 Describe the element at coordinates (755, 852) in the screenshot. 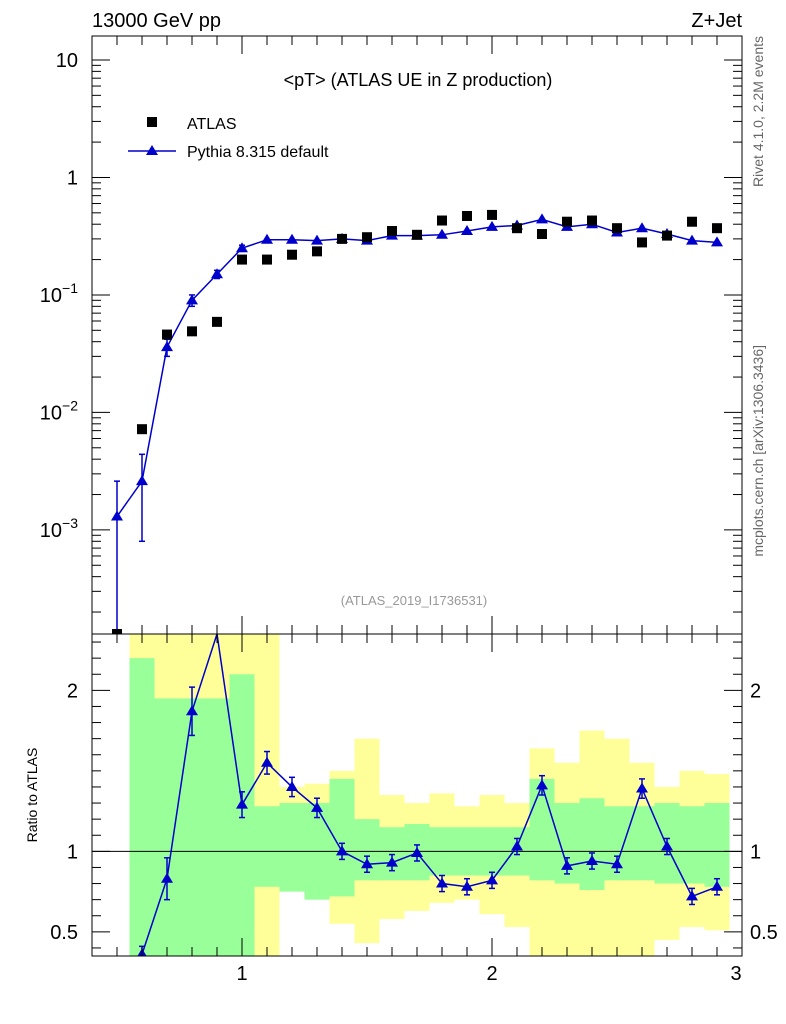

I see `ratio-y-tick-label-right: 1` at that location.